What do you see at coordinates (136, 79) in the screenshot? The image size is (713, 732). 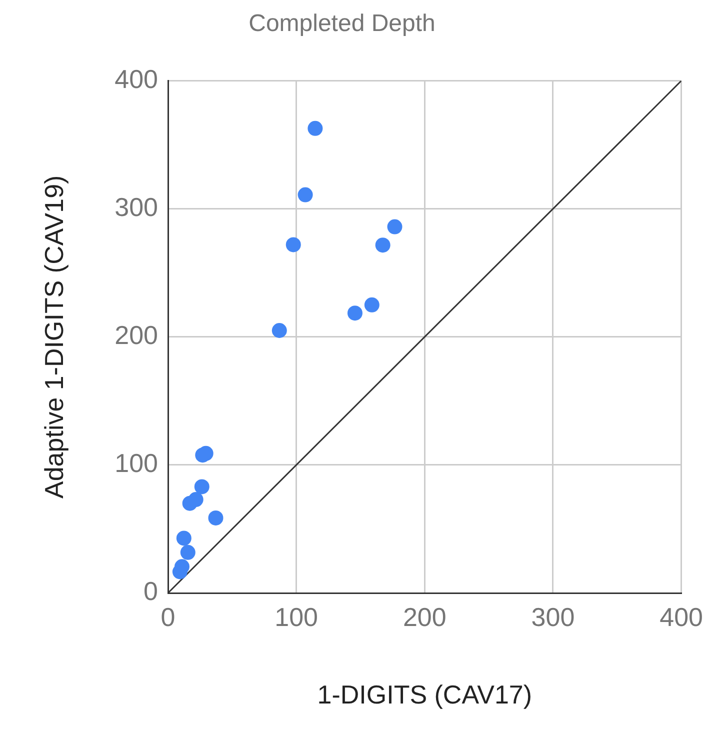 I see `y-tick-label: 400` at bounding box center [136, 79].